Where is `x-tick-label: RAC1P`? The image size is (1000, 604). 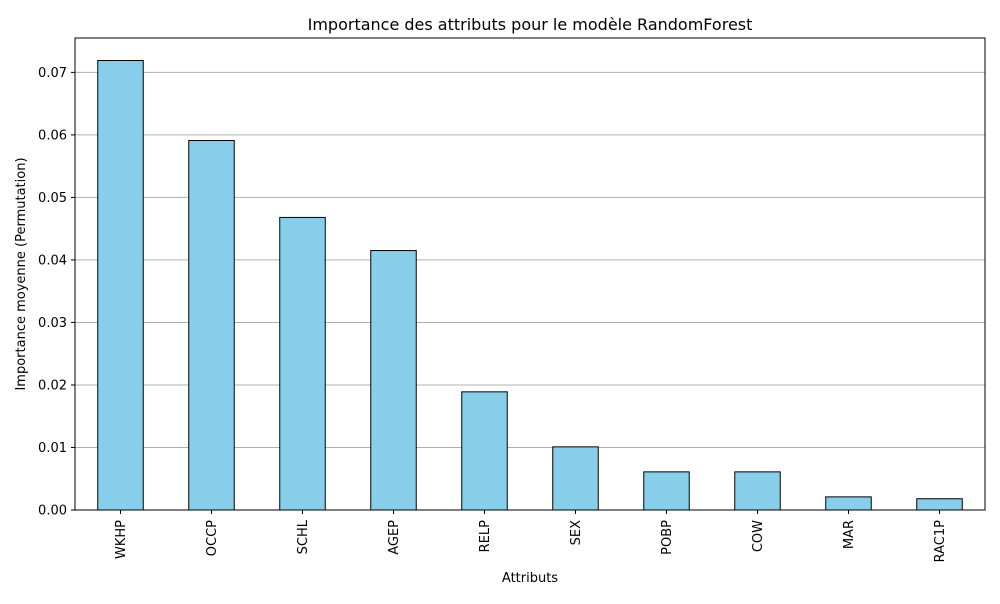 x-tick-label: RAC1P is located at coordinates (940, 541).